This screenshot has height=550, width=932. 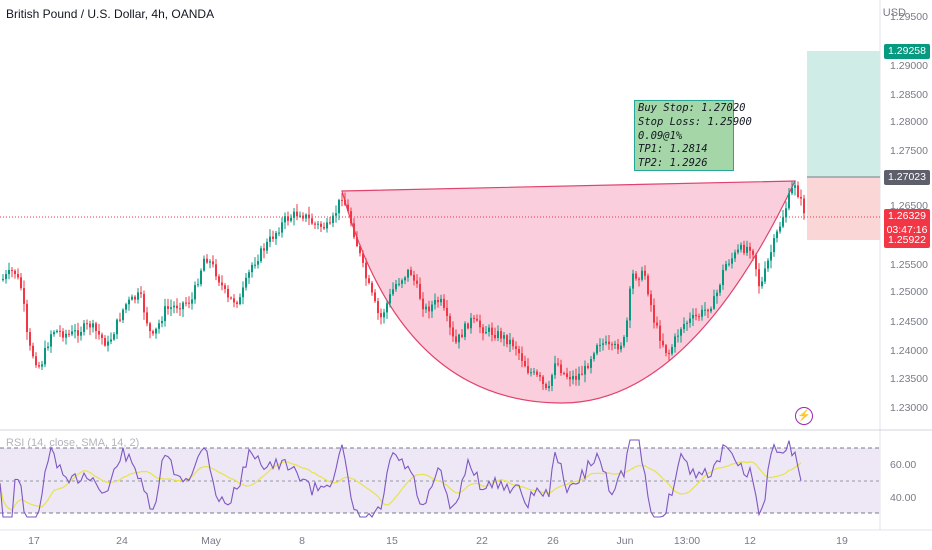 I want to click on stop-loss-zone, so click(x=843, y=208).